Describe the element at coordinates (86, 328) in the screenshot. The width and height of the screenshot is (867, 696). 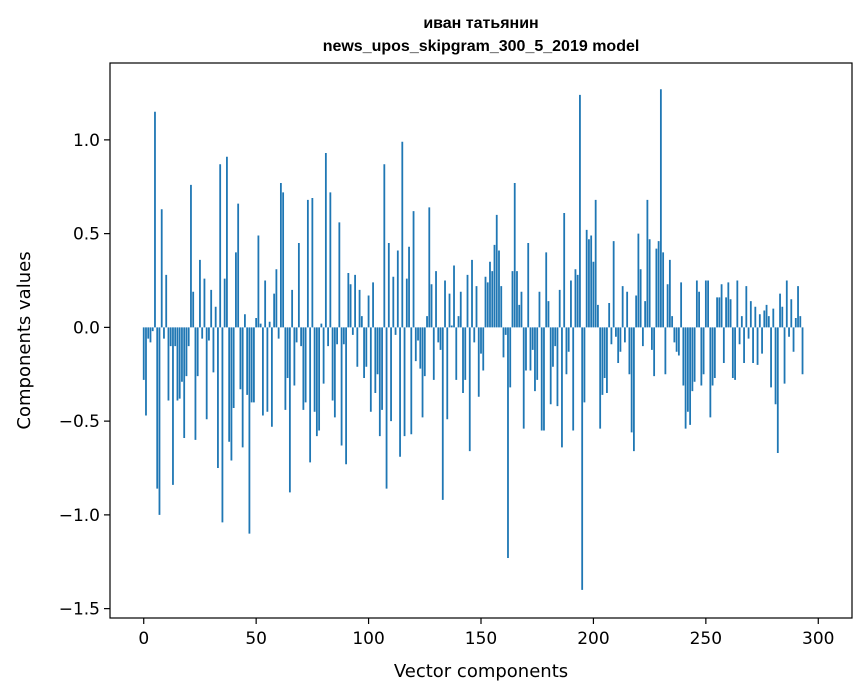
I see `y-tick-label: 0.0` at that location.